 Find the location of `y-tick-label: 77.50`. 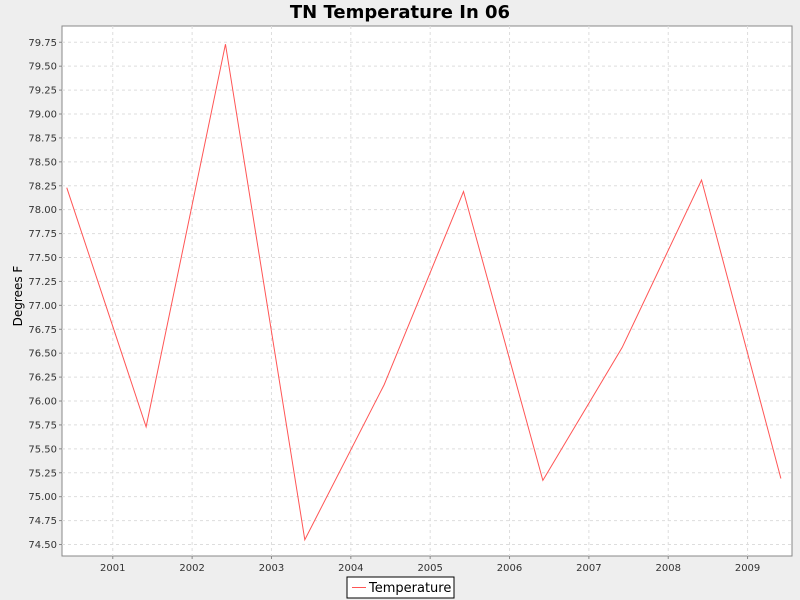

y-tick-label: 77.50 is located at coordinates (42, 258).